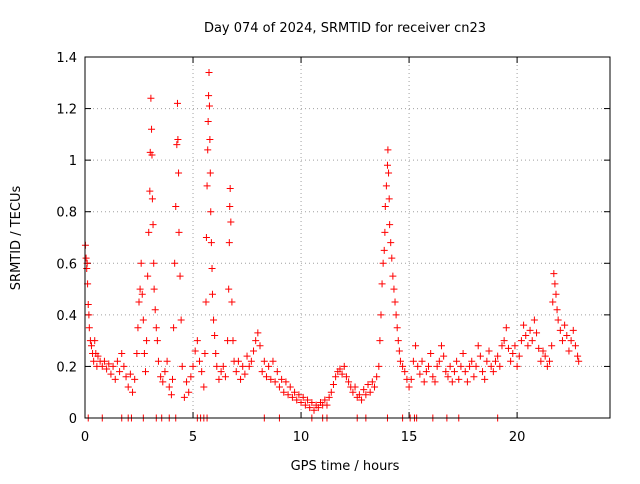  Describe the element at coordinates (66, 58) in the screenshot. I see `y-tick-label: 1.4` at that location.